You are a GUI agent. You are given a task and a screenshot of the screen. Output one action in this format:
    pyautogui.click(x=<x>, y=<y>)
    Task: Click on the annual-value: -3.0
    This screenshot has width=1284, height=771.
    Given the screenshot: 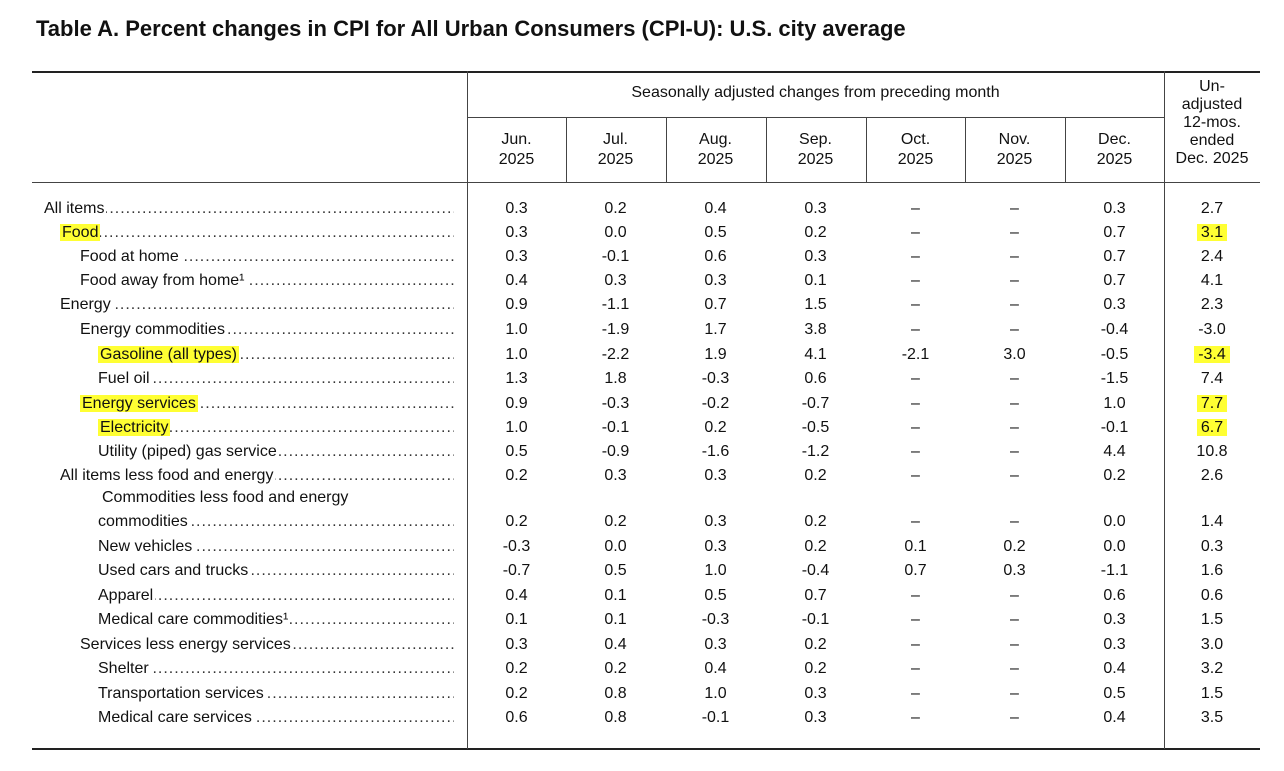 What is the action you would take?
    pyautogui.click(x=1212, y=329)
    